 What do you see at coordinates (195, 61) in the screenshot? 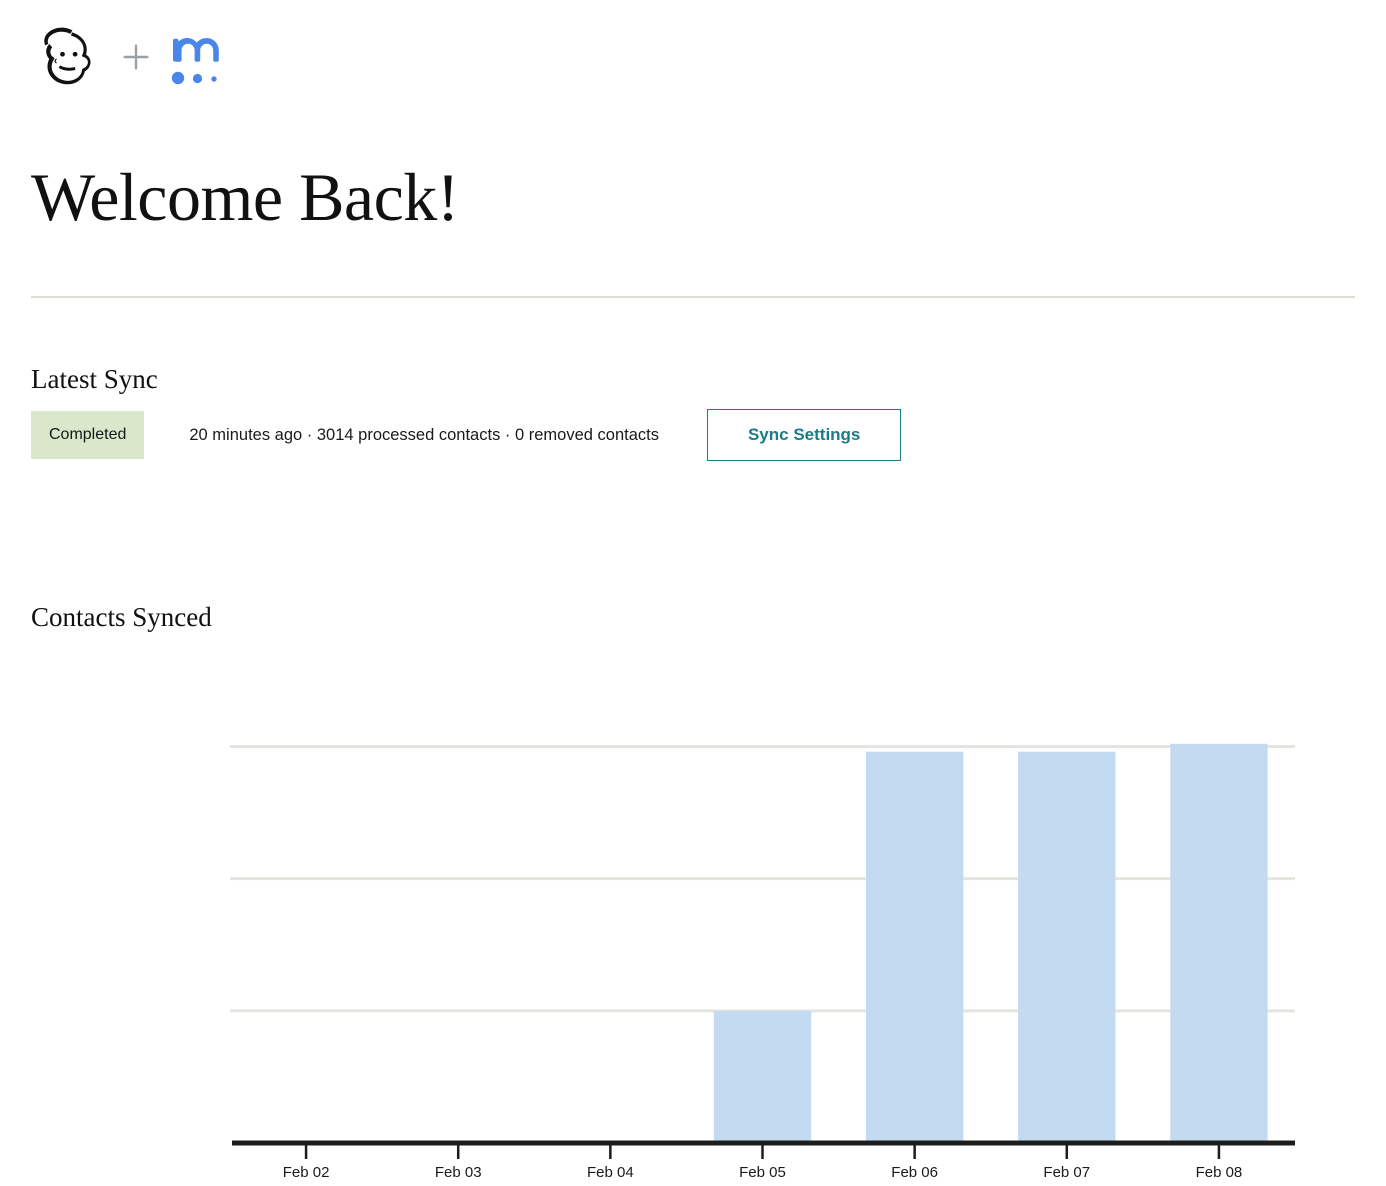
I see `metabase-m-logo` at bounding box center [195, 61].